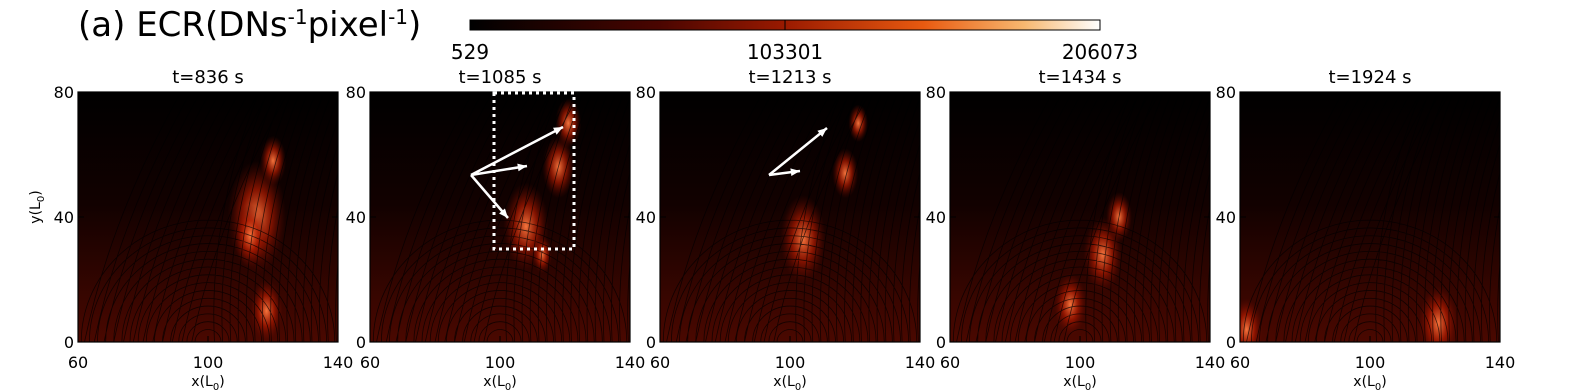 The width and height of the screenshot is (1572, 392). I want to click on panel-title: t=1085 s, so click(499, 77).